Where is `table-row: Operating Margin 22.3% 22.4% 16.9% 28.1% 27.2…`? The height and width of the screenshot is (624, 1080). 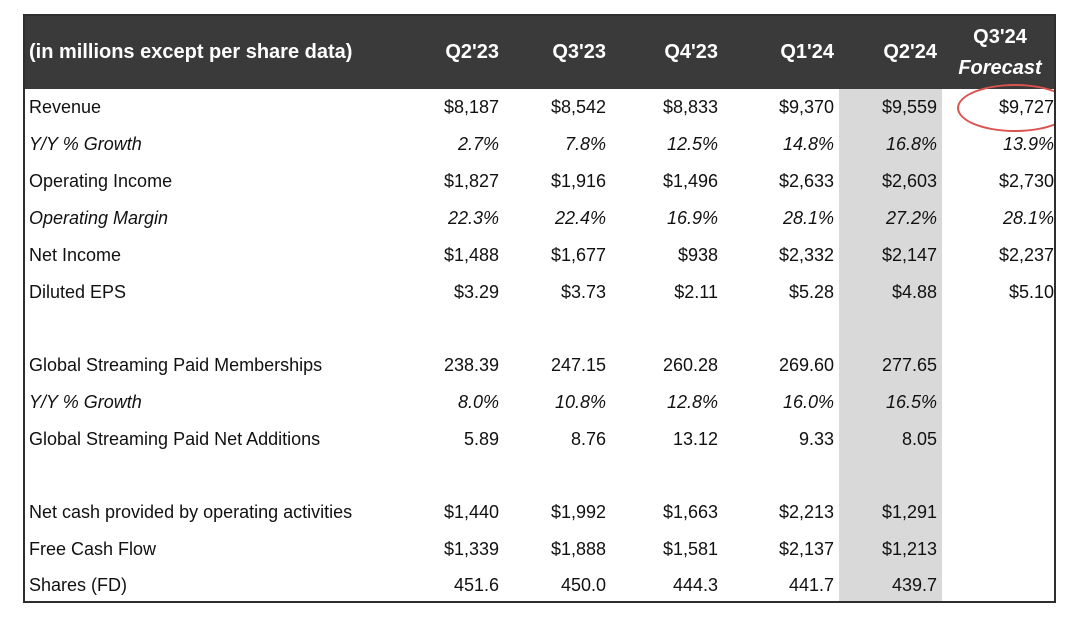 table-row: Operating Margin 22.3% 22.4% 16.9% 28.1% 27.2… is located at coordinates (539, 218).